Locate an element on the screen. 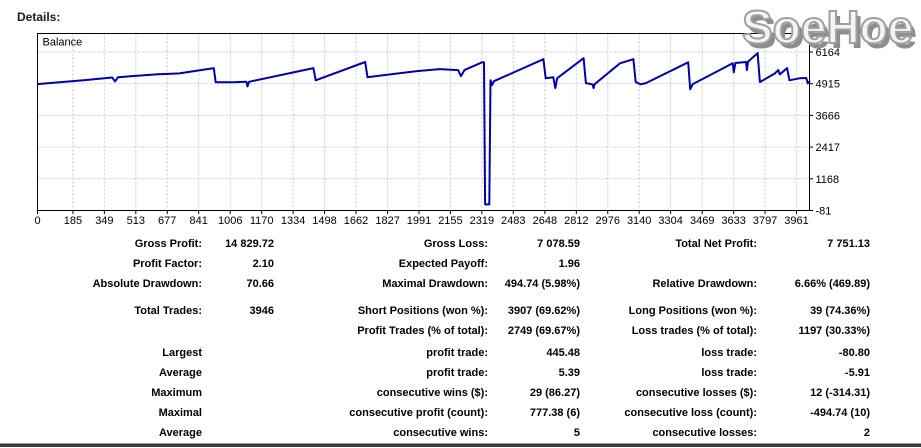 The width and height of the screenshot is (921, 448). stat-value: 7 078.59 is located at coordinates (558, 244).